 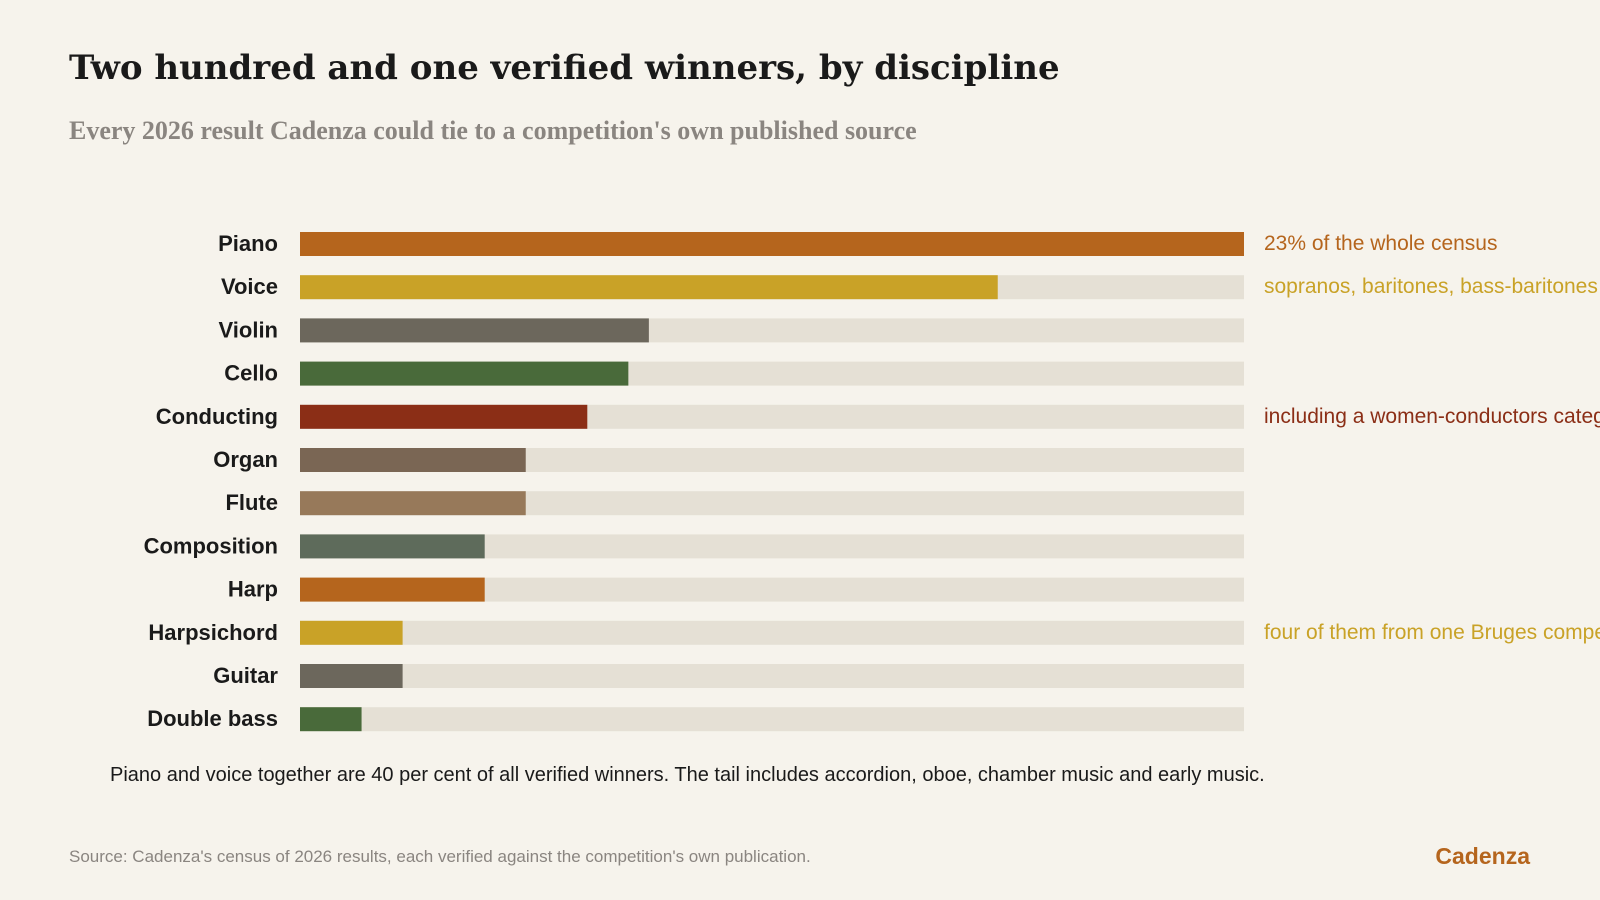 I want to click on brand-logo: Cadenza, so click(x=1482, y=856).